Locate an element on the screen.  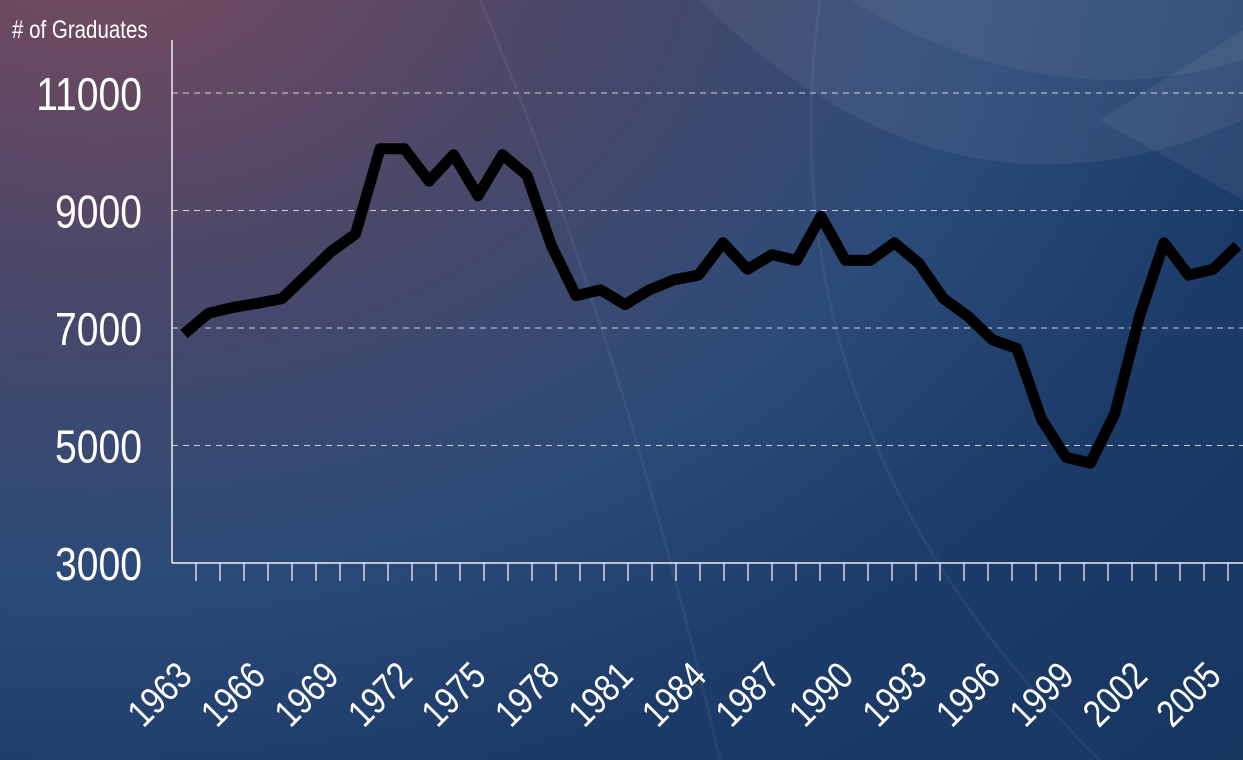
x-tick-label: 2005 is located at coordinates (1189, 694).